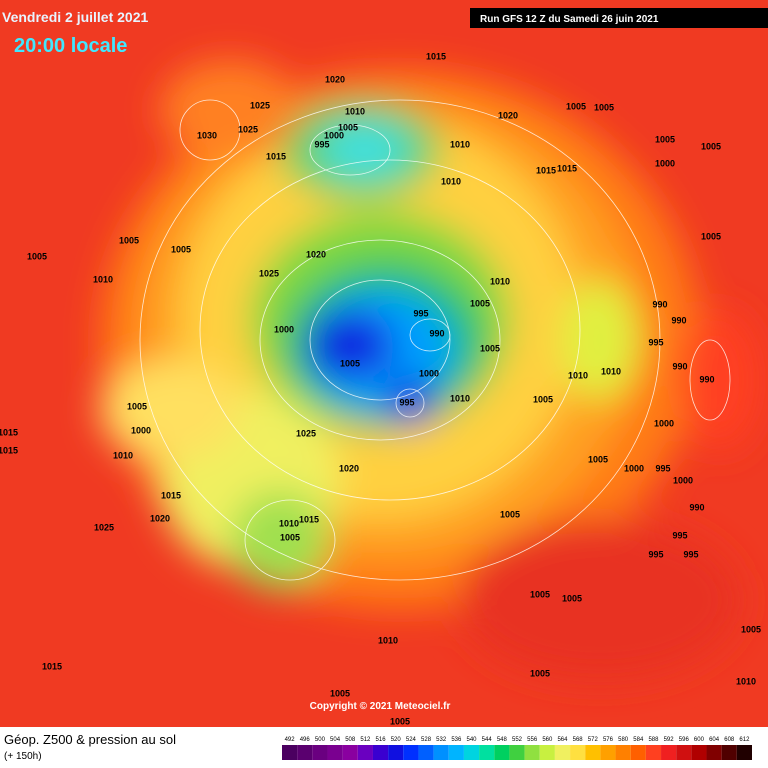 The image size is (768, 768). What do you see at coordinates (744, 740) in the screenshot?
I see `scale-label: 612` at bounding box center [744, 740].